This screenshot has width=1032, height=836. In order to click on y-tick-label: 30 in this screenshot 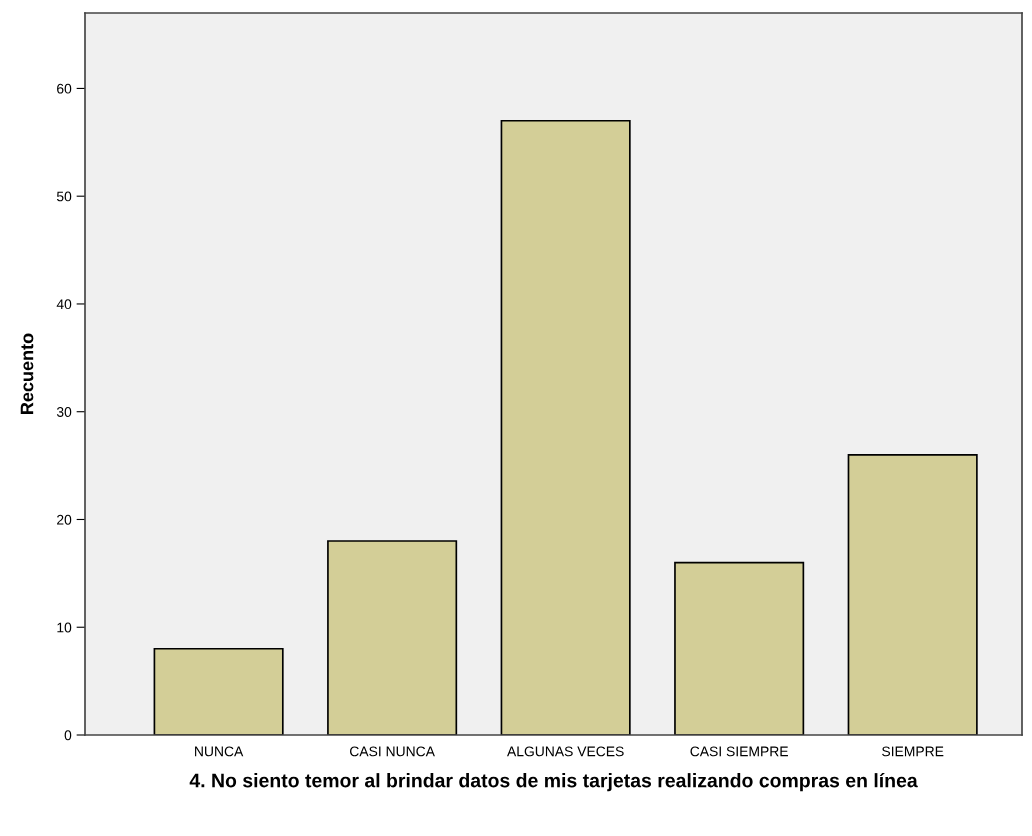, I will do `click(64, 412)`.